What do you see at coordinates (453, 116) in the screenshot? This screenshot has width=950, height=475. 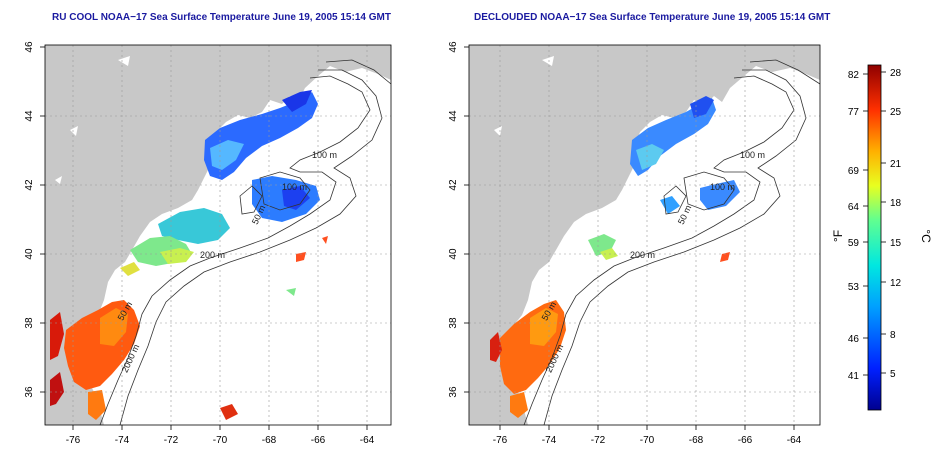 I see `right-lat-tick: 44` at bounding box center [453, 116].